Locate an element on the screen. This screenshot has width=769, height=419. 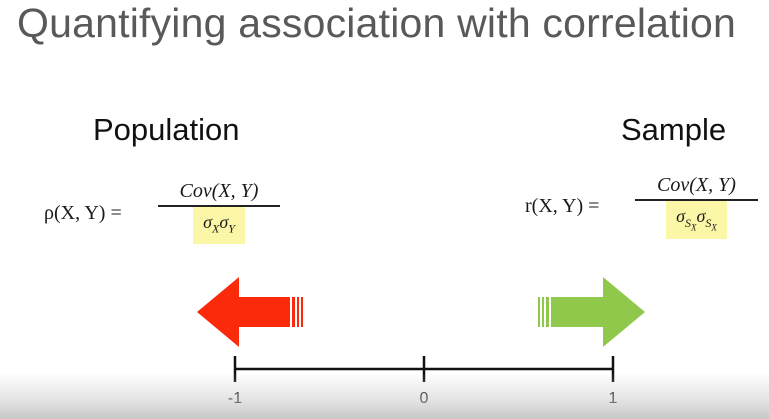
slide-title: Quantifying association with correlation is located at coordinates (377, 23).